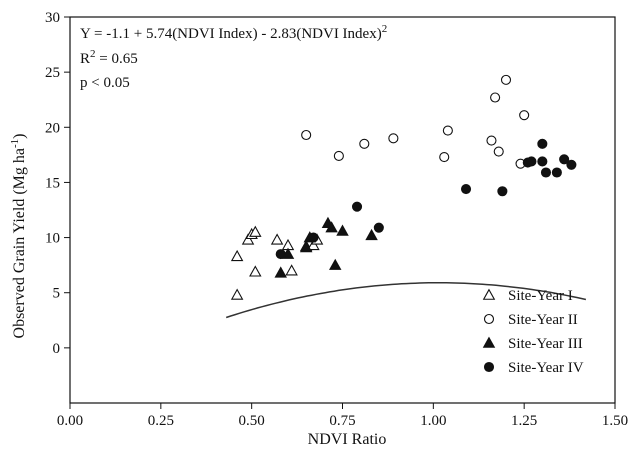 This screenshot has width=631, height=452. What do you see at coordinates (105, 83) in the screenshot?
I see `p-value-label: p < 0.05` at bounding box center [105, 83].